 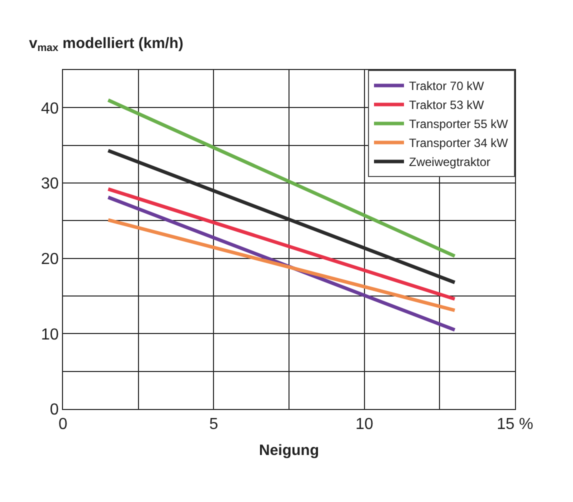 What do you see at coordinates (364, 425) in the screenshot?
I see `x-tick-label: 10` at bounding box center [364, 425].